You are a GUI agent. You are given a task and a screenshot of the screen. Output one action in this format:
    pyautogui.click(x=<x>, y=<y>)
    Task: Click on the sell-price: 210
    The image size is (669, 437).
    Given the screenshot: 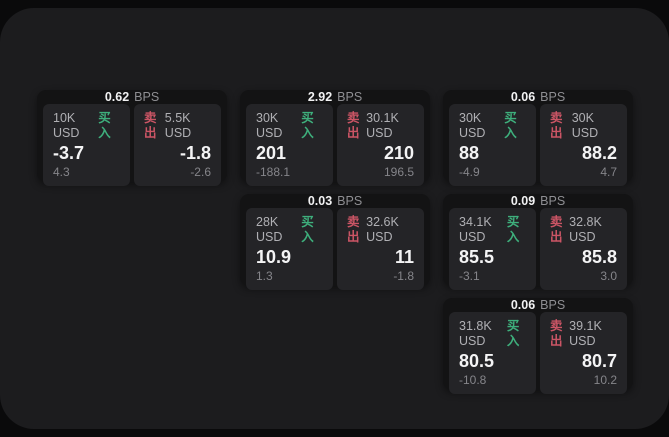 What is the action you would take?
    pyautogui.click(x=398, y=153)
    